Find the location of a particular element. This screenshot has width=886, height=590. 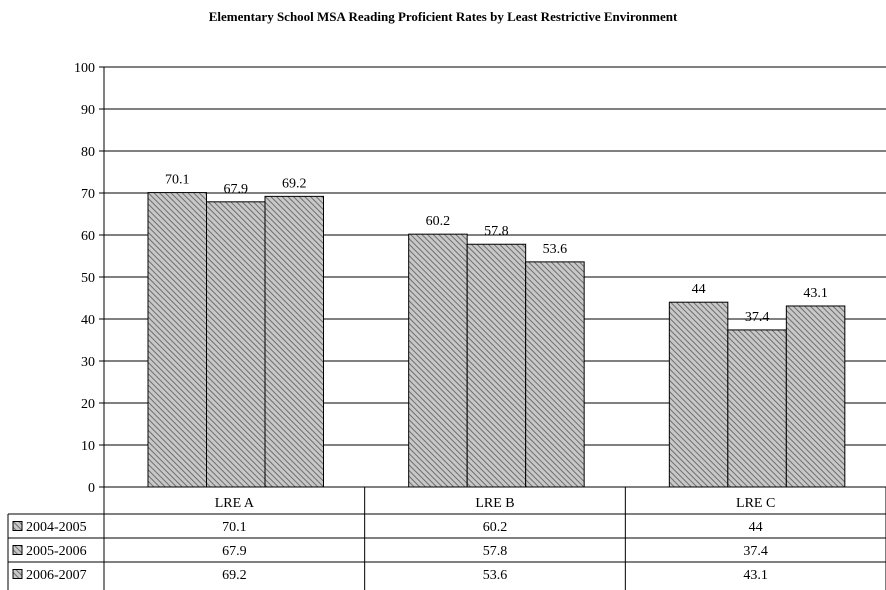

x-category-label: LRE B is located at coordinates (494, 503).